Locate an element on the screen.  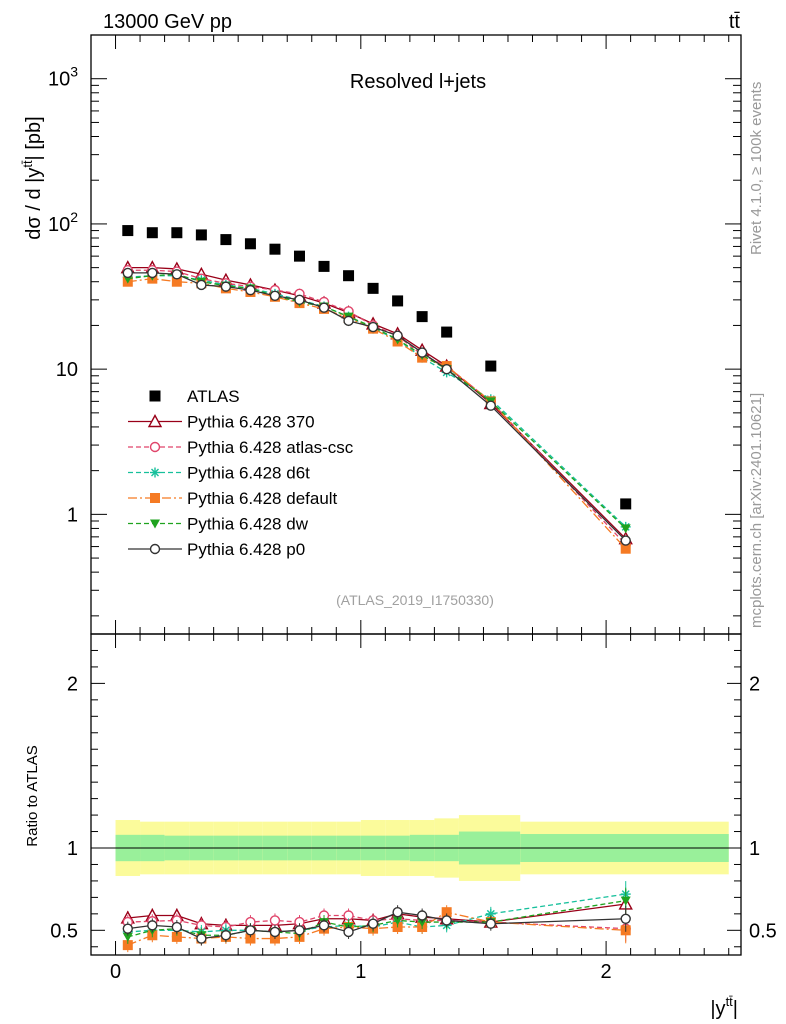
y-tick-label: 10 is located at coordinates (67, 370).